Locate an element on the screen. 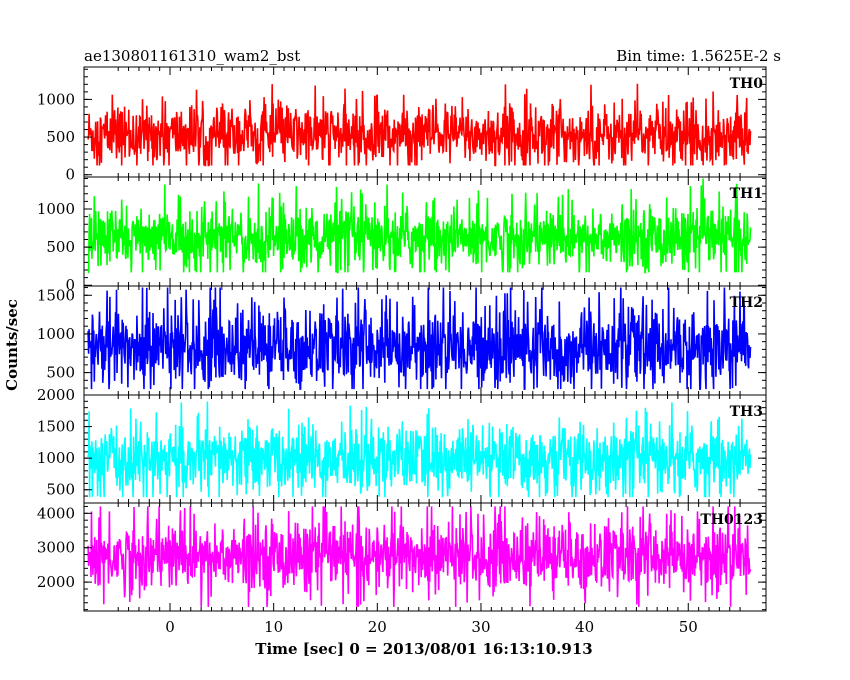 Image resolution: width=850 pixels, height=680 pixels. panel-th3: 500 1000 1500 2000 TH3 is located at coordinates (402, 445).